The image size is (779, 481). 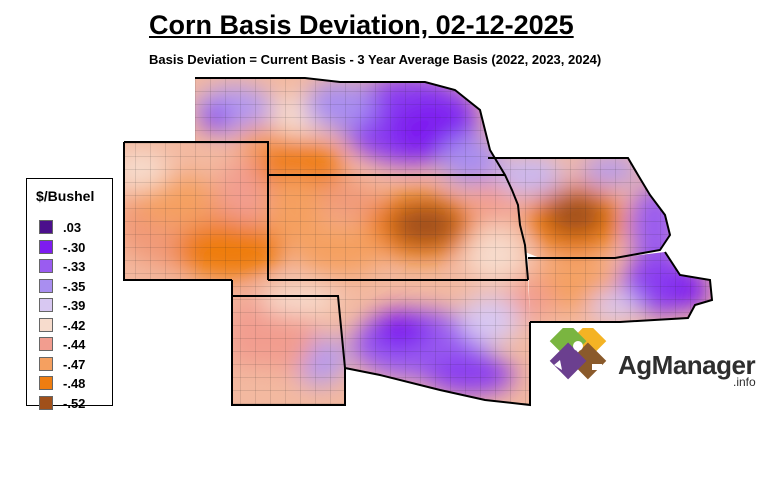 I want to click on legend-label: -.42, so click(x=74, y=325).